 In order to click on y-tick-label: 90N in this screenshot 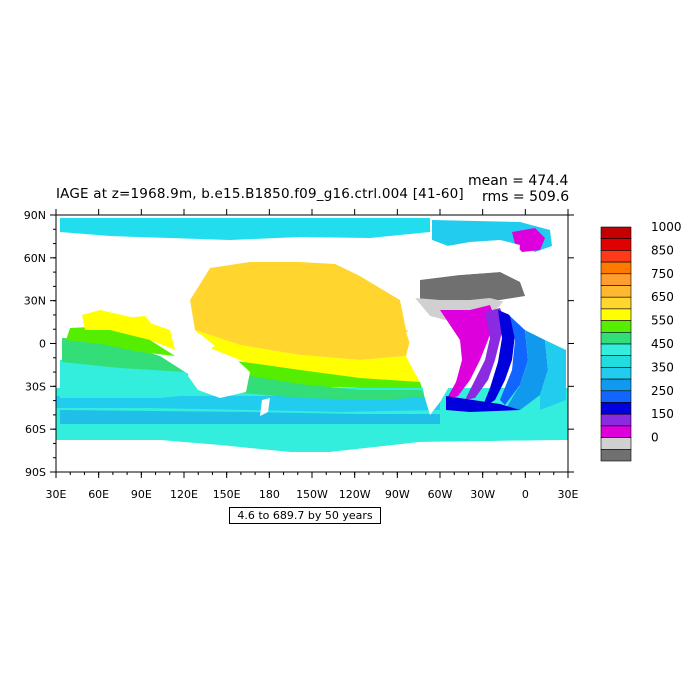, I will do `click(35, 215)`.